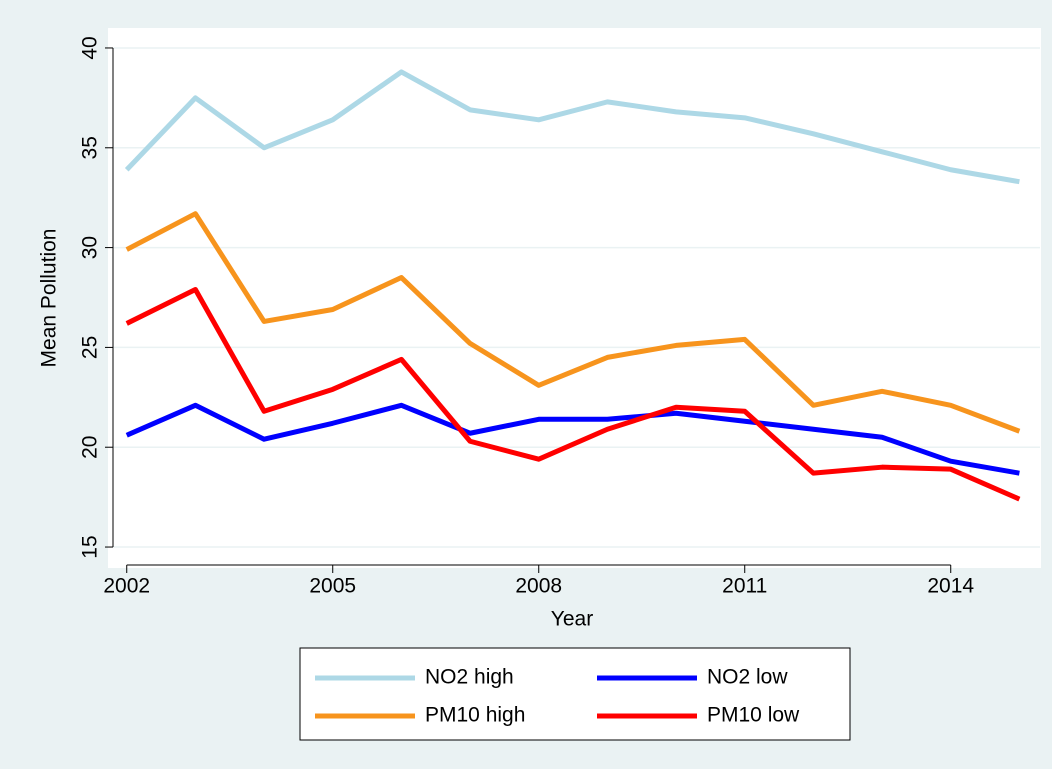  What do you see at coordinates (332, 586) in the screenshot?
I see `x-tick-label: 2005` at bounding box center [332, 586].